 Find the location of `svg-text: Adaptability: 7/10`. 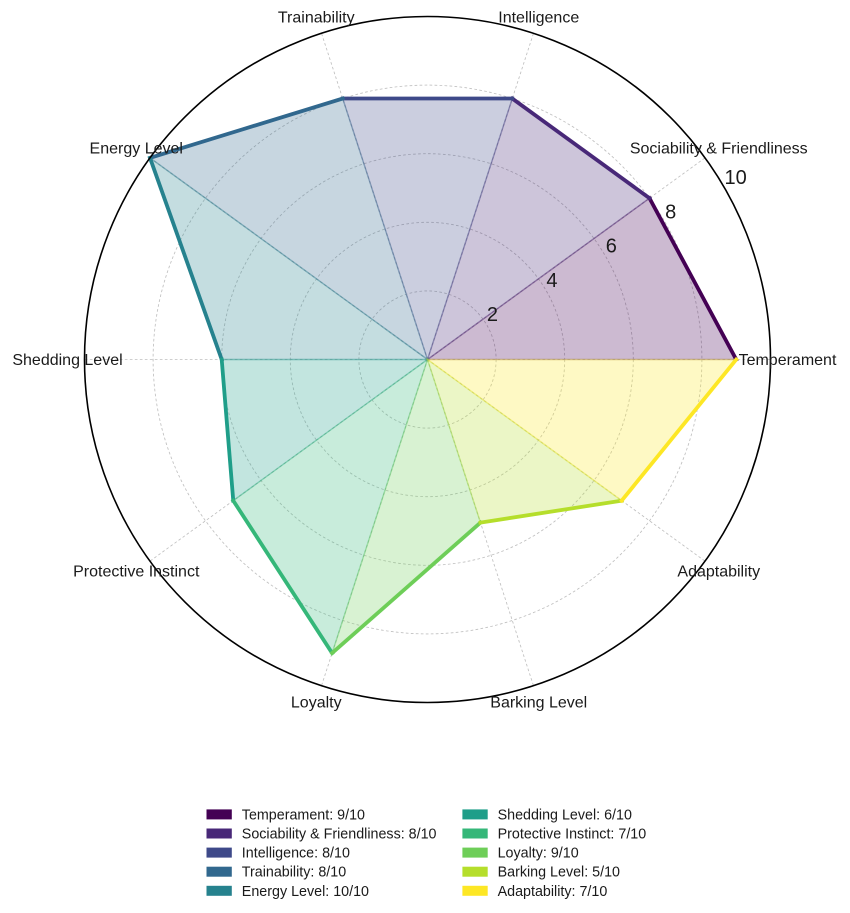

svg-text: Adaptability: 7/10 is located at coordinates (553, 892).